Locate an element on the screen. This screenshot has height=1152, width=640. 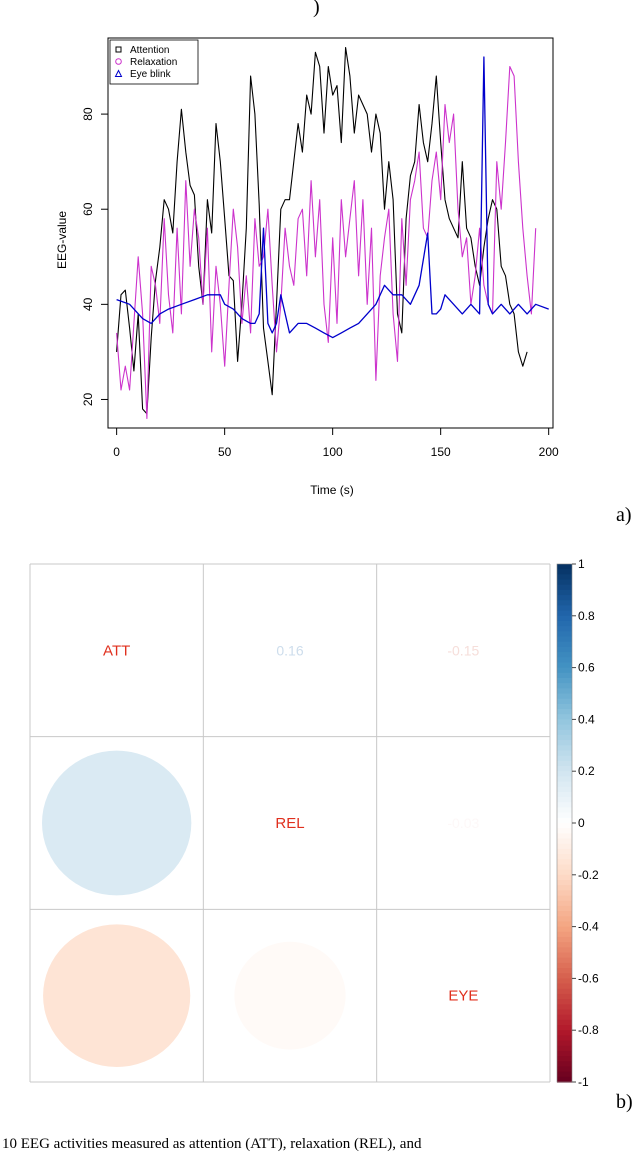
colorbar-tick-label: 0.4 is located at coordinates (586, 719).